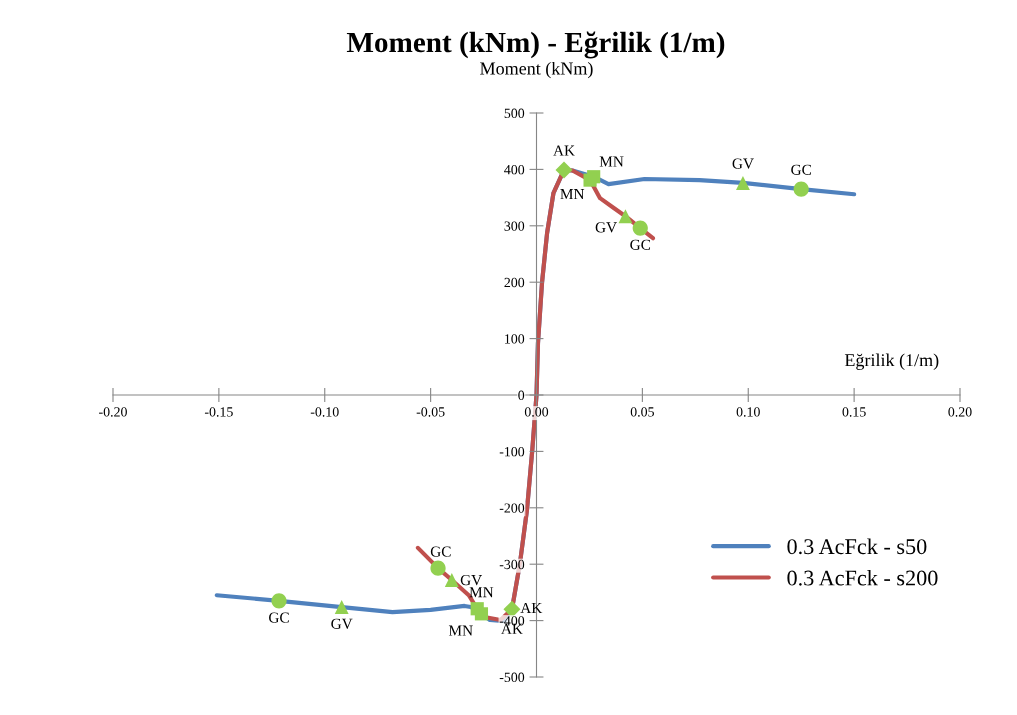 The height and width of the screenshot is (715, 1017). Describe the element at coordinates (521, 395) in the screenshot. I see `y-tick-label: 0` at that location.